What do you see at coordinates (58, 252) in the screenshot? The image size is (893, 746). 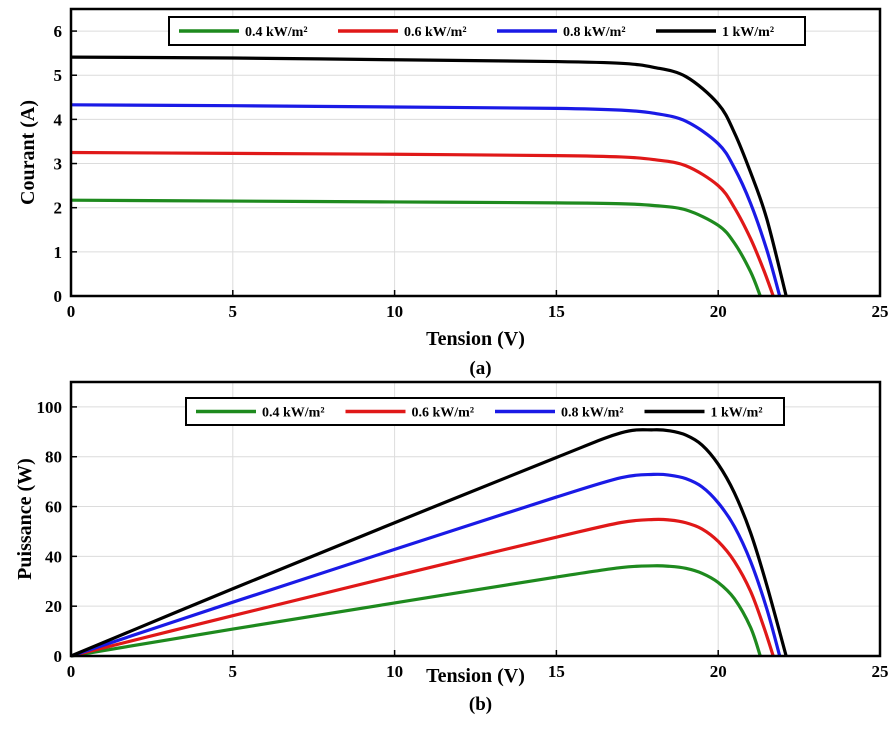 I see `y-tick-label: 1` at bounding box center [58, 252].